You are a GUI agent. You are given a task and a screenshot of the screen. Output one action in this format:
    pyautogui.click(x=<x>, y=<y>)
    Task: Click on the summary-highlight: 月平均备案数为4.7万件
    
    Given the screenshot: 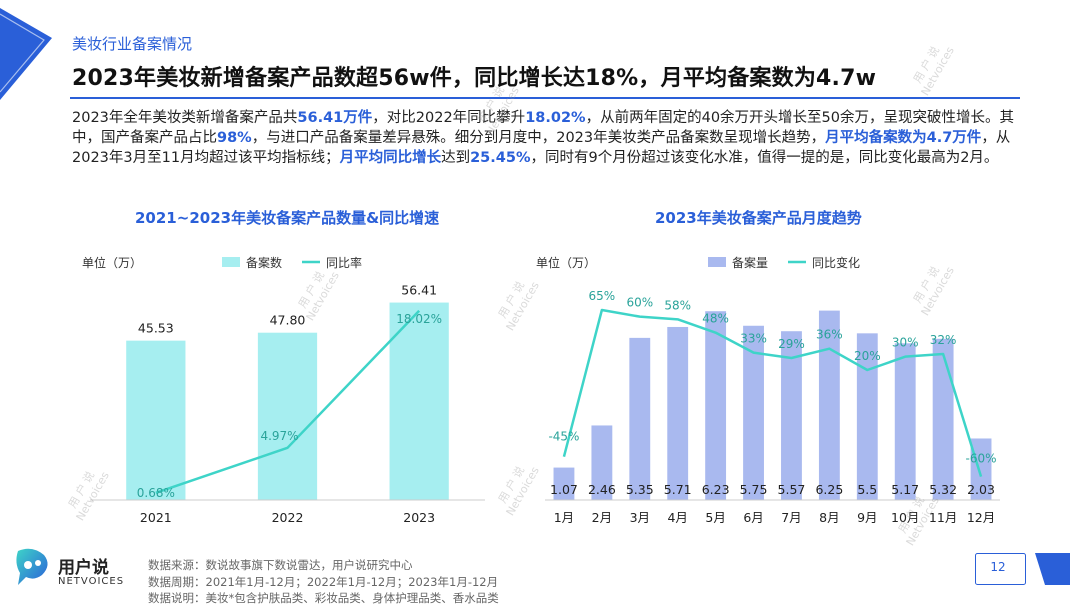 What is the action you would take?
    pyautogui.click(x=903, y=138)
    